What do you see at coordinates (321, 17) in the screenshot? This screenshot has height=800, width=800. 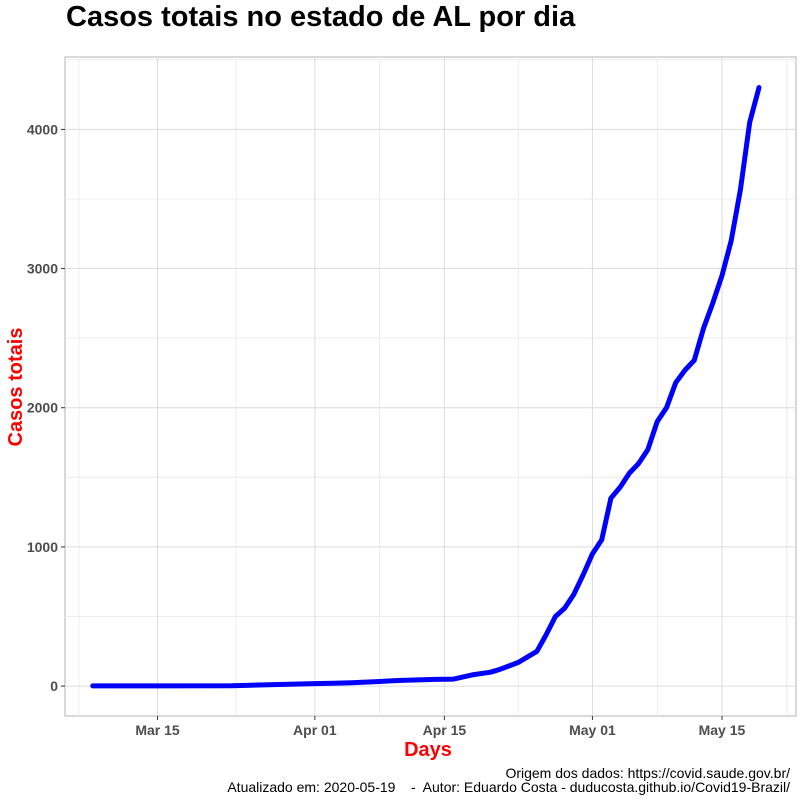 I see `chart-title: Casos totais no estado de AL por dia` at bounding box center [321, 17].